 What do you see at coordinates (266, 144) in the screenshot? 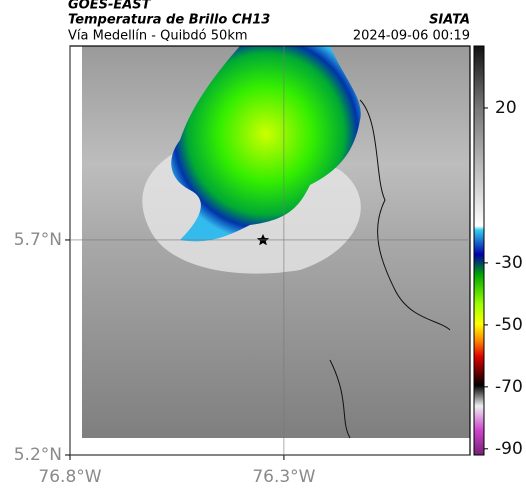
I see `cloud-top` at bounding box center [266, 144].